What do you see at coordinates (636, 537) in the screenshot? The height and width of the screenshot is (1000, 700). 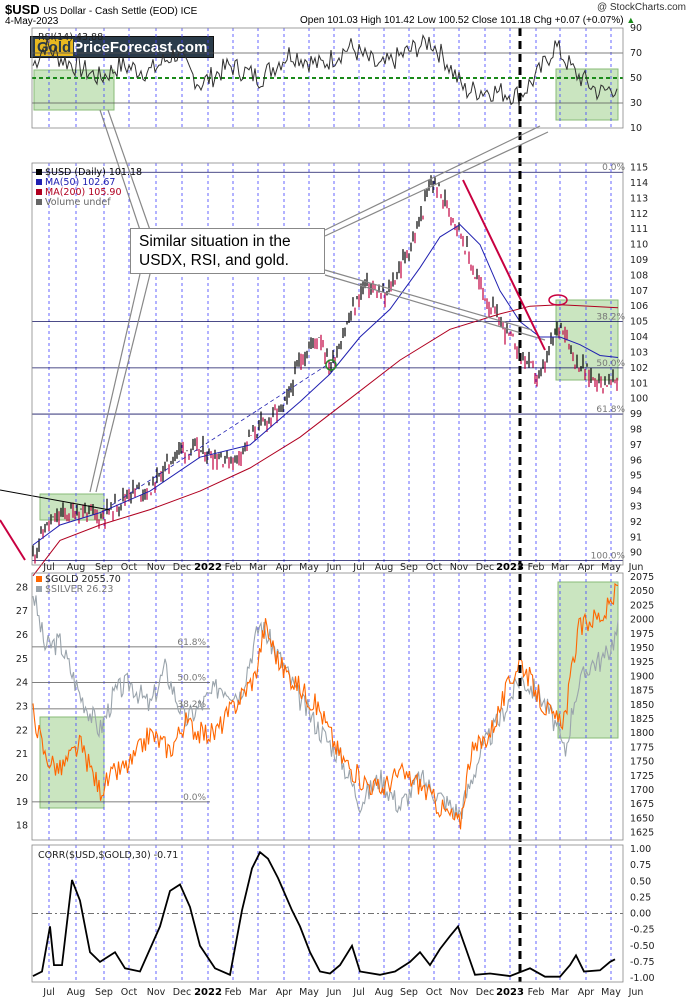 I see `usd-y-tick: 91` at bounding box center [636, 537].